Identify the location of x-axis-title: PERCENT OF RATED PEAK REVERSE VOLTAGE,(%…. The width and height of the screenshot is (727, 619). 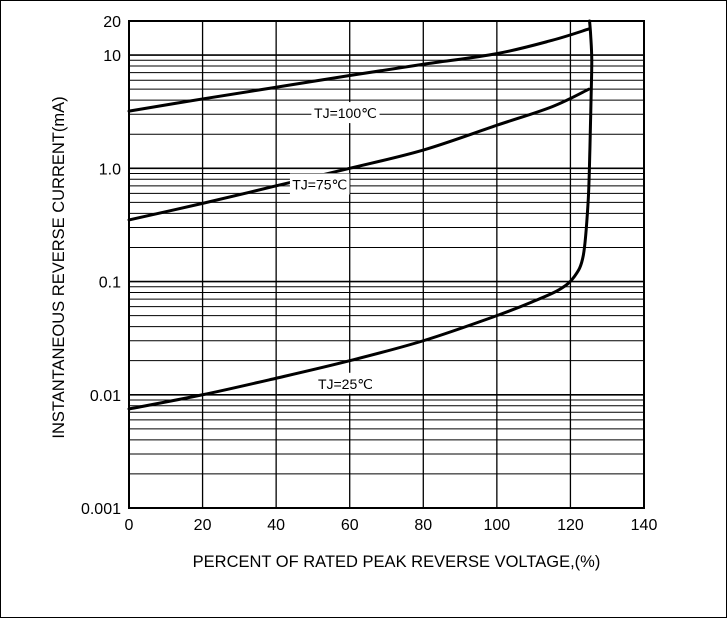
(397, 562).